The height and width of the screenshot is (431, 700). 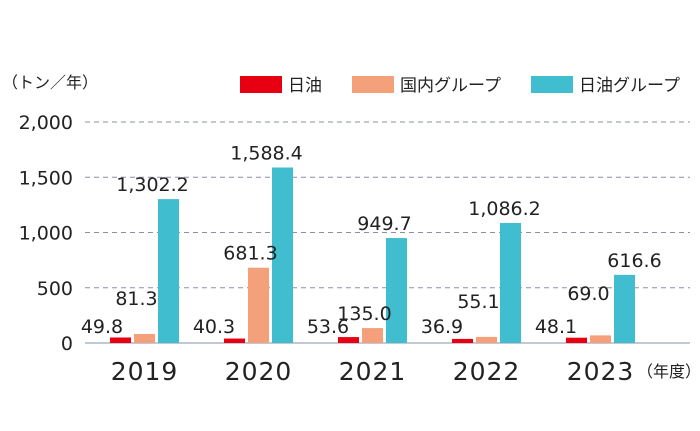 I want to click on y-tick-label: 1,000, so click(x=46, y=234).